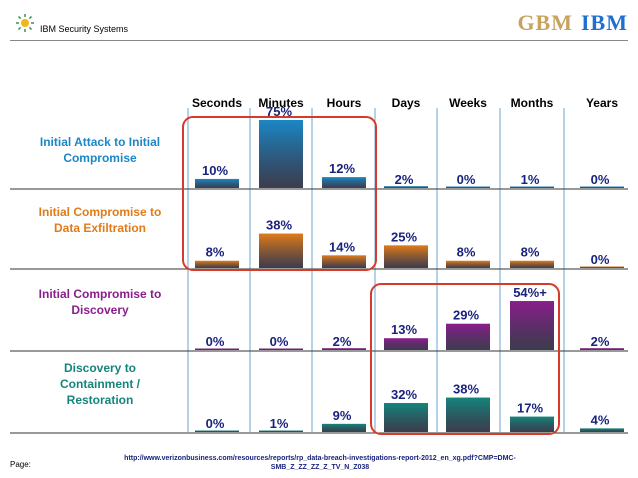 The height and width of the screenshot is (478, 638). Describe the element at coordinates (604, 22) in the screenshot. I see `ibm-logo: IBM` at that location.